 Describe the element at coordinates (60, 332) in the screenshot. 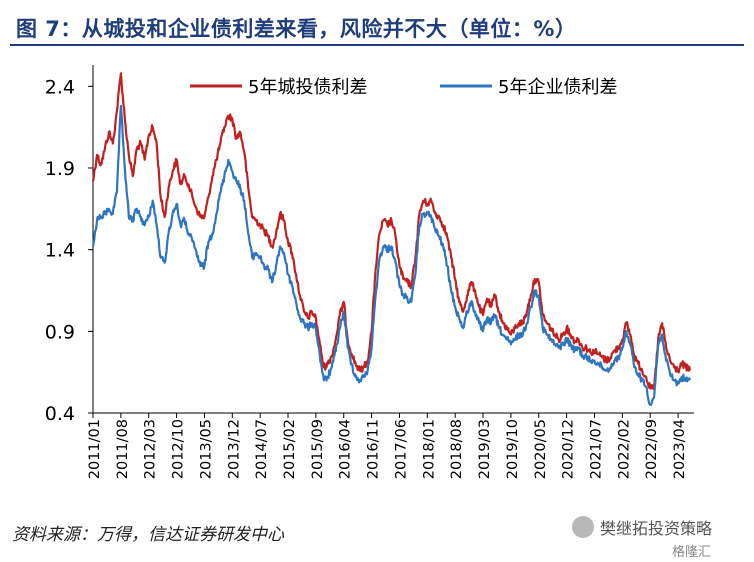

I see `y-tick-label: 0.9` at that location.